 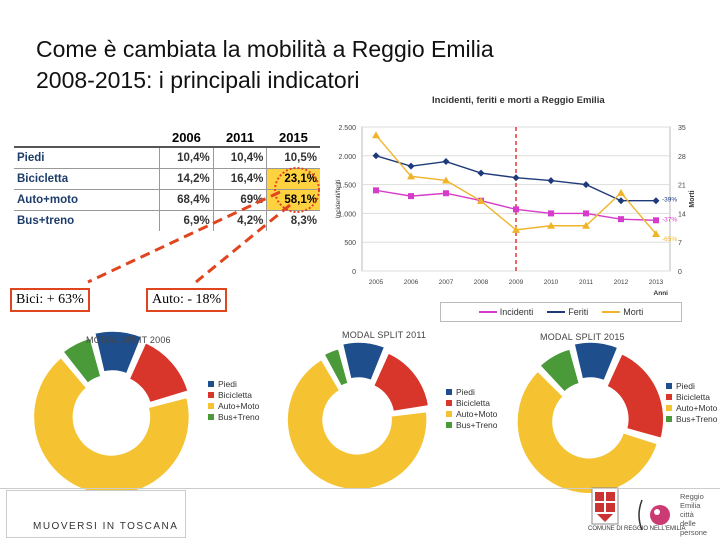 I want to click on y-tick-right: 14, so click(x=682, y=214).